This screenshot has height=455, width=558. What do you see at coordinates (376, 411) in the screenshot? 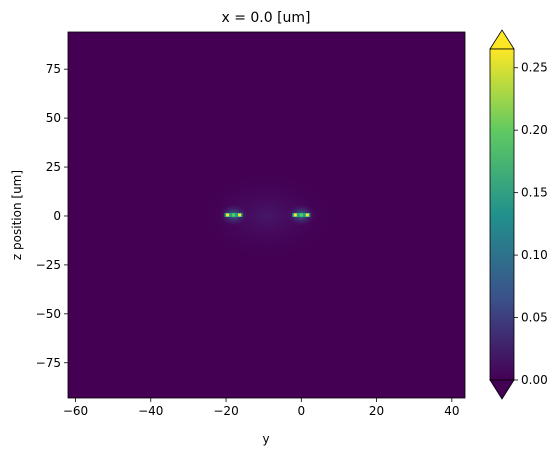
I see `x-tick-label: 20` at bounding box center [376, 411].